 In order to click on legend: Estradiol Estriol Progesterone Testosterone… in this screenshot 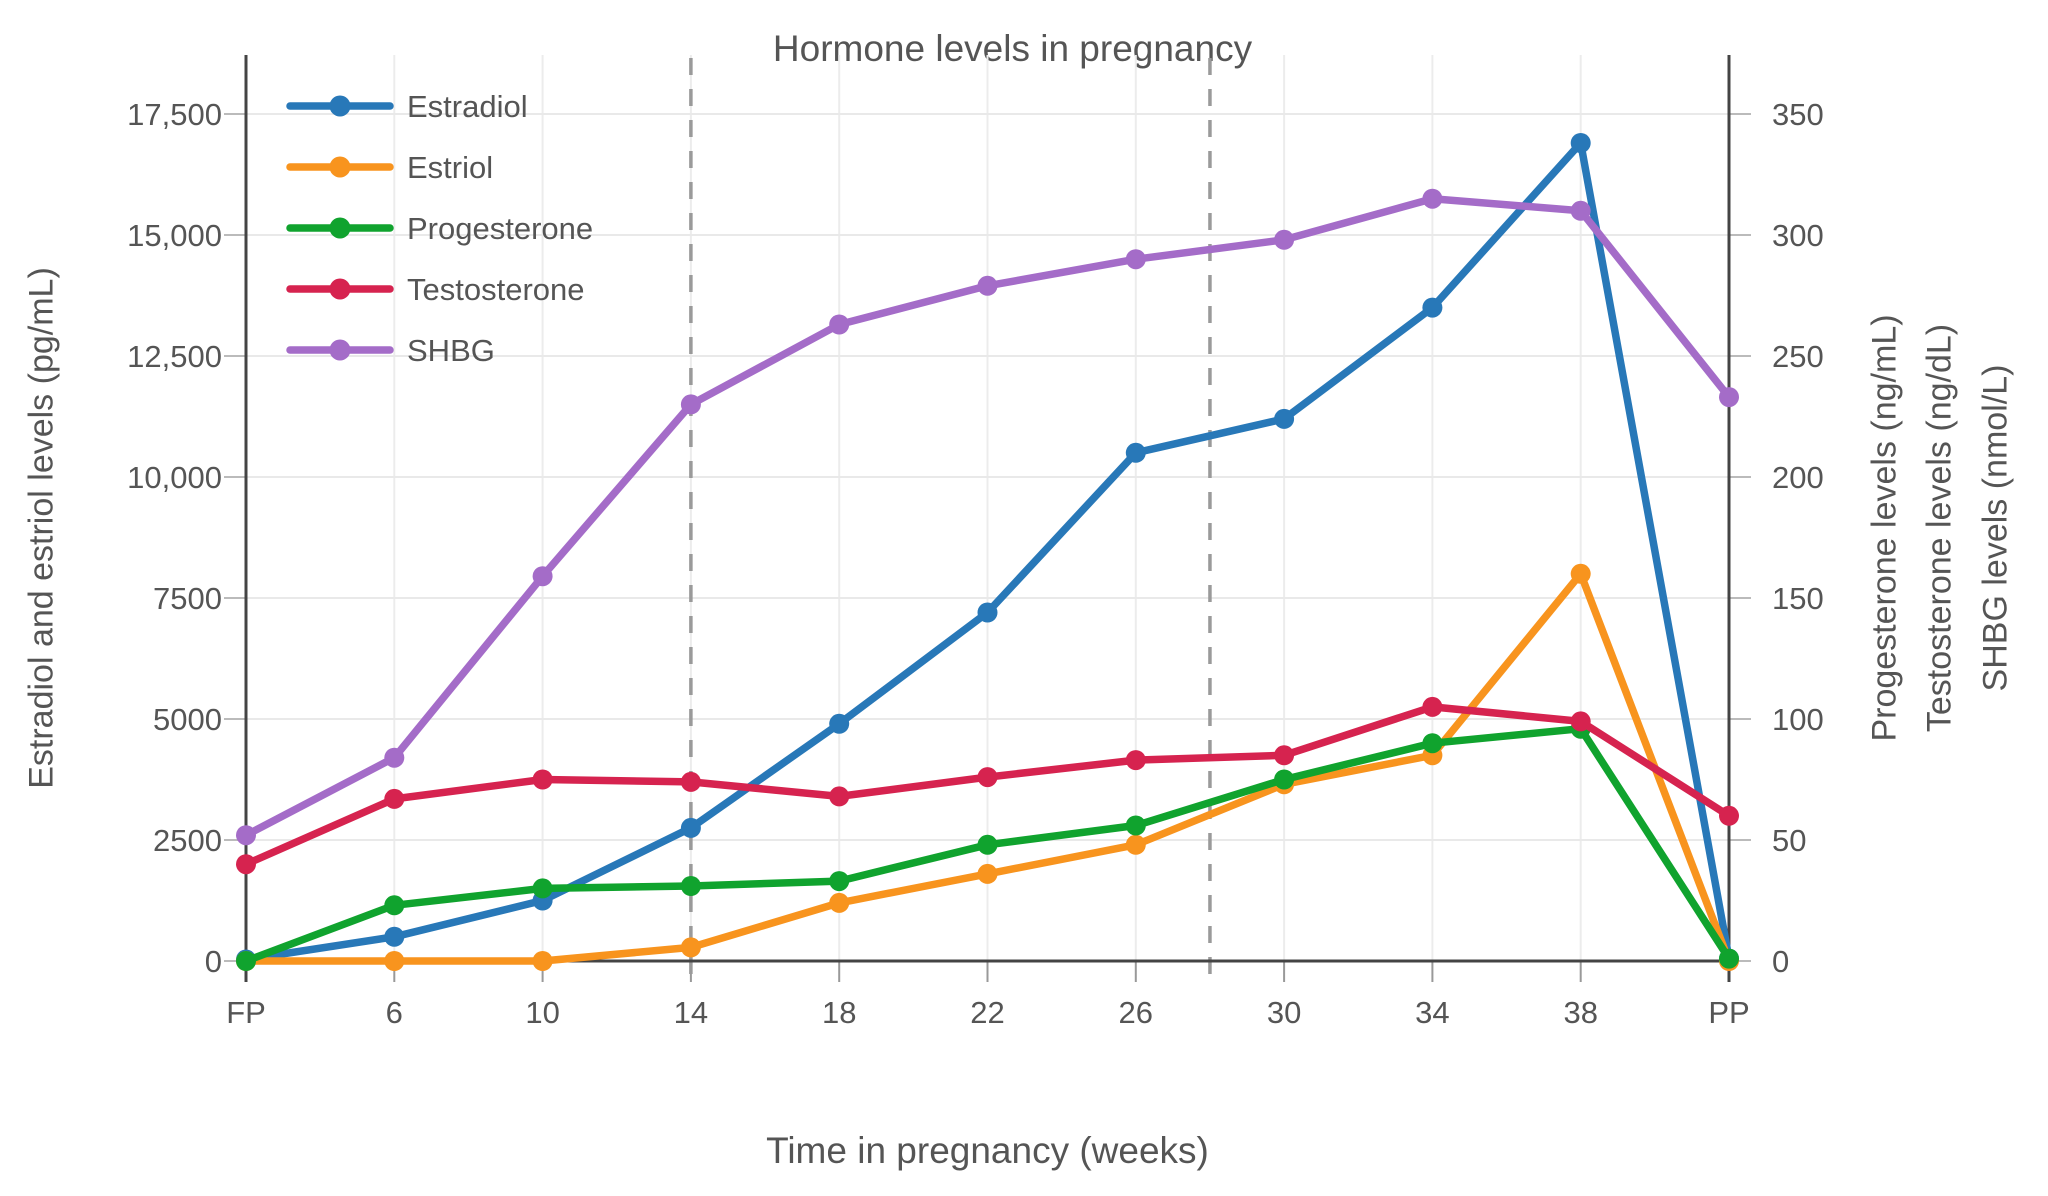, I will do `click(439, 228)`.